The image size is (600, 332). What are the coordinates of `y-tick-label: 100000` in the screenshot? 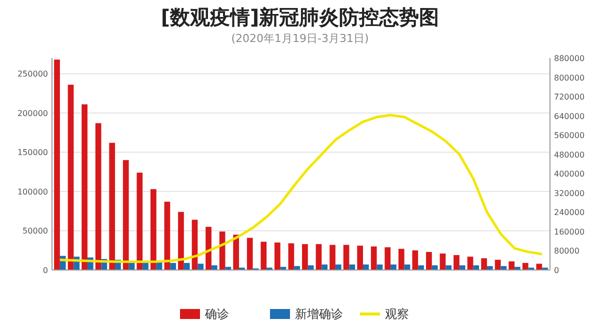 It's located at (32, 191).